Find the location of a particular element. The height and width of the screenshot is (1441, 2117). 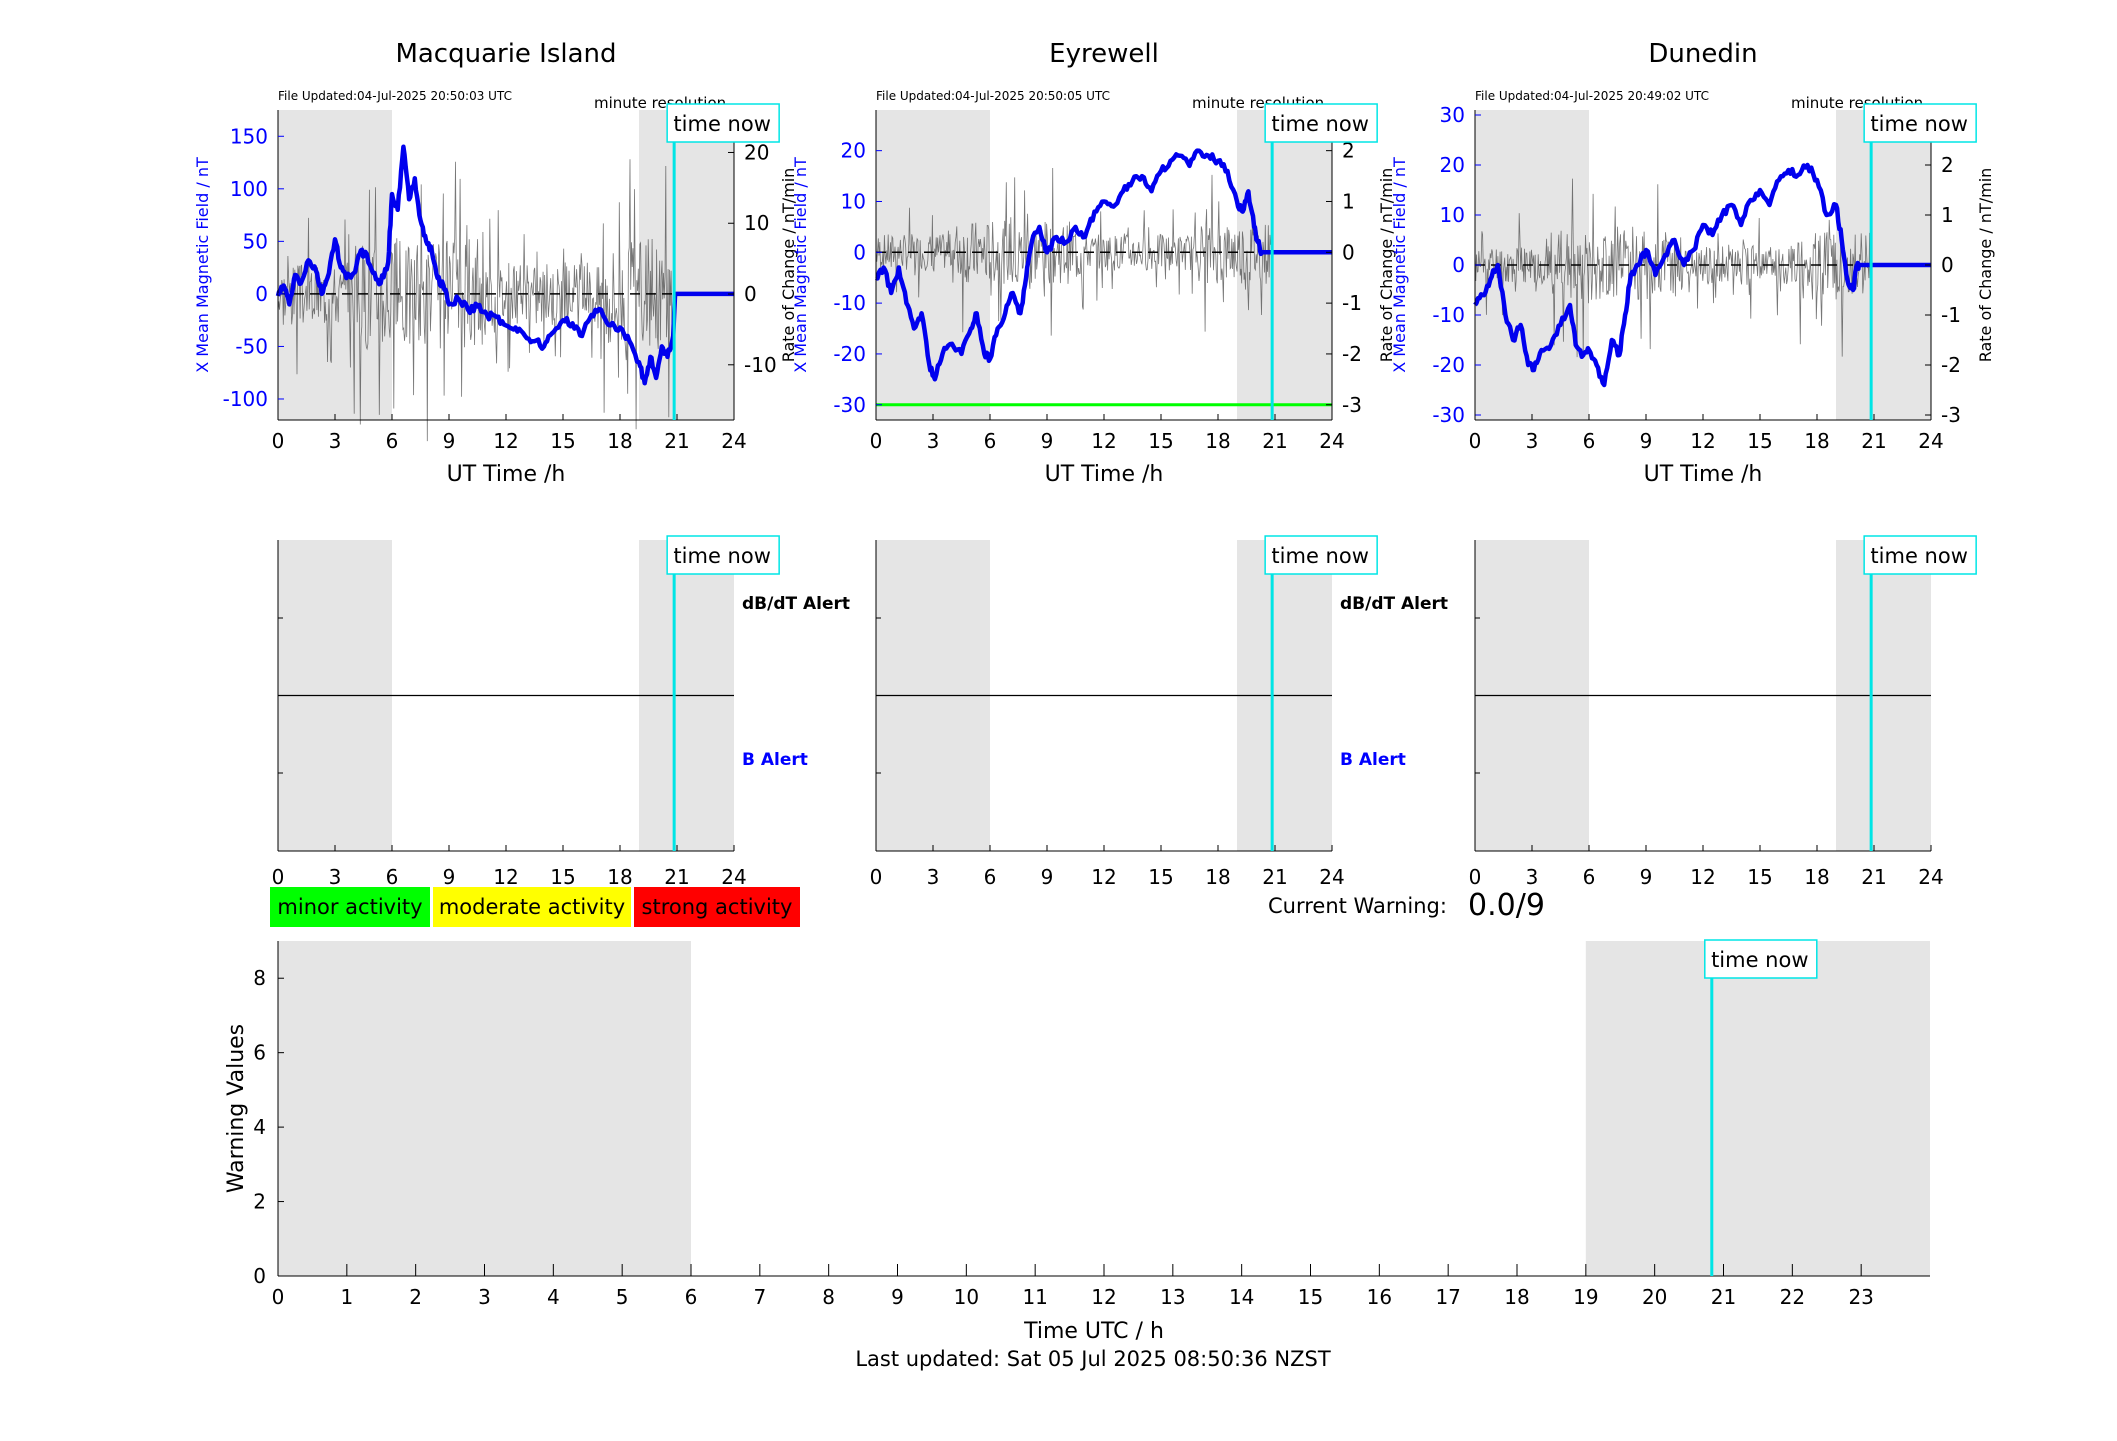

warning-x-tick-label: 19 is located at coordinates (1585, 1297).